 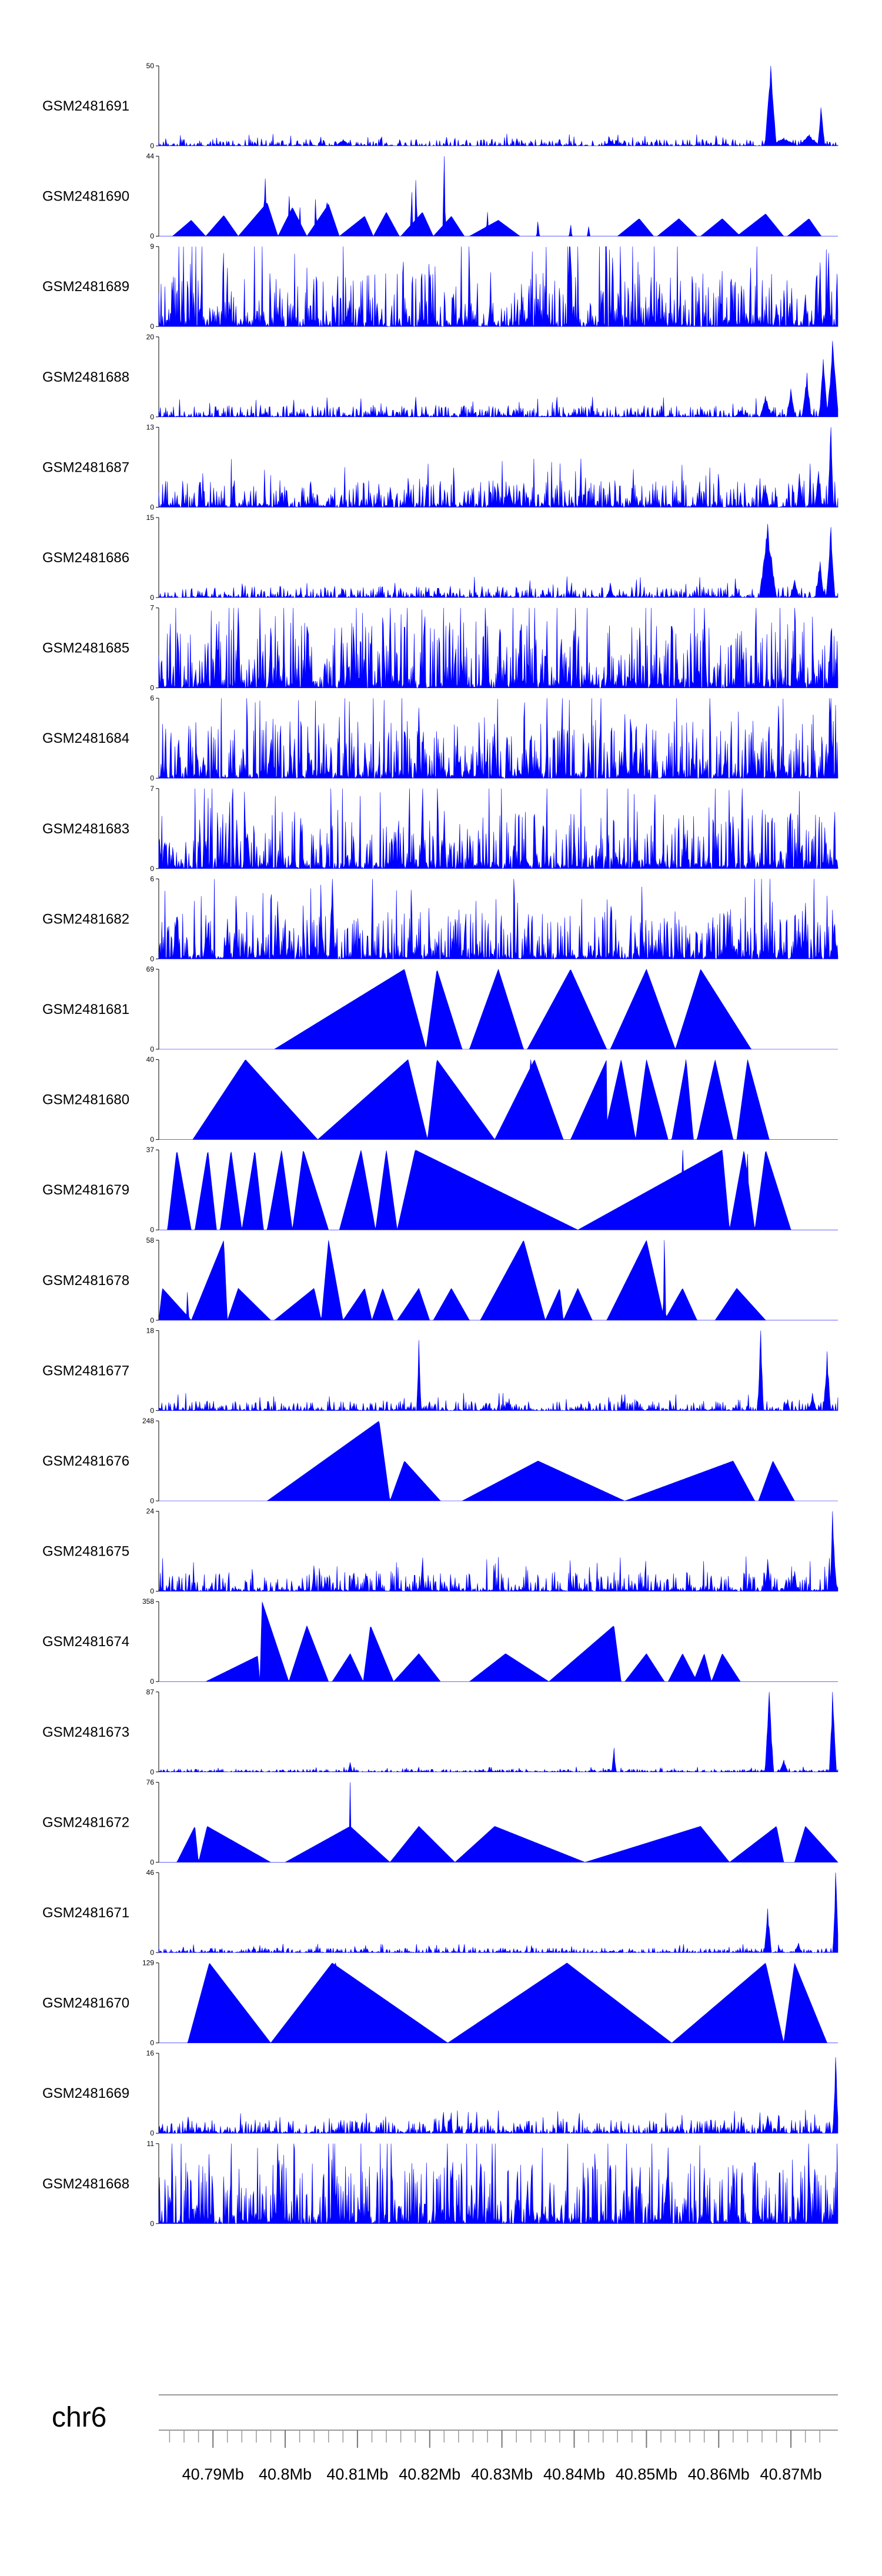 What do you see at coordinates (85, 106) in the screenshot?
I see `track-label: GSM2481691` at bounding box center [85, 106].